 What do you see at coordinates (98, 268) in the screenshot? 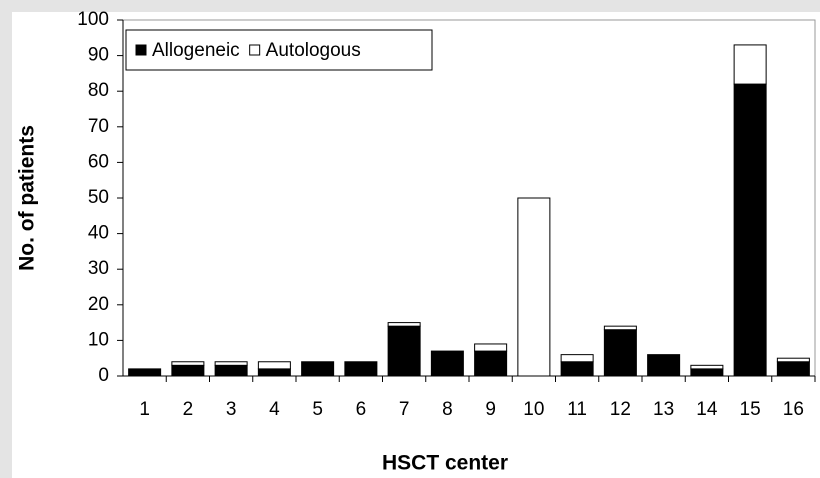
I see `y-tick-label: 30` at bounding box center [98, 268].